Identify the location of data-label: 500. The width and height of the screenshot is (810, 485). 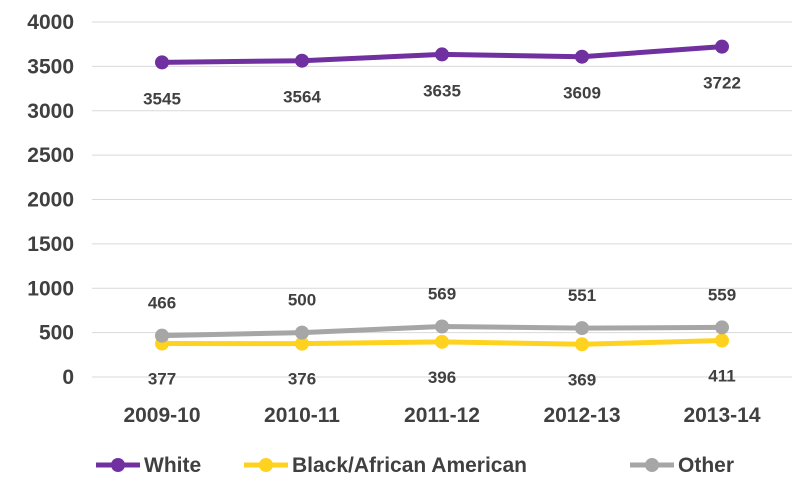
(302, 300).